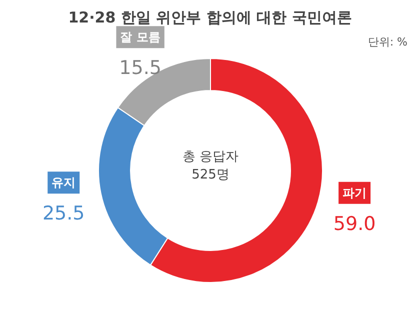 Image resolution: width=419 pixels, height=312 pixels. What do you see at coordinates (140, 68) in the screenshot?
I see `data-label: 15.5` at bounding box center [140, 68].